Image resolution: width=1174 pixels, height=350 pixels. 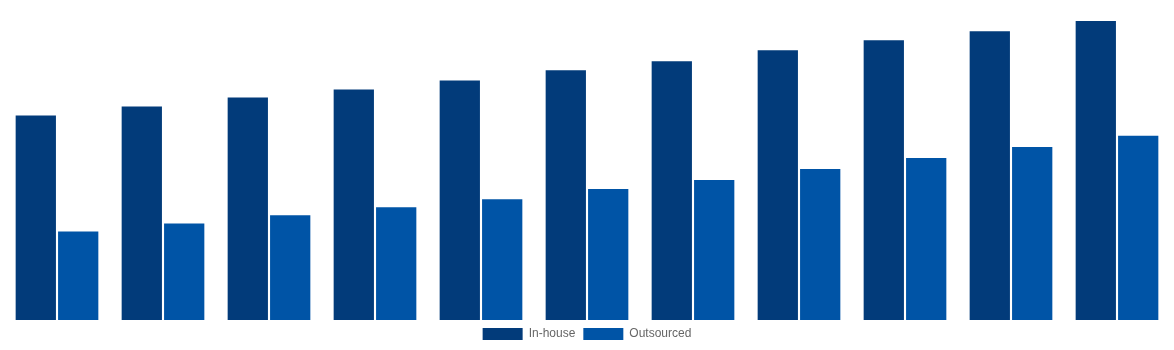 I want to click on legend-label: Outsourced, so click(x=660, y=333).